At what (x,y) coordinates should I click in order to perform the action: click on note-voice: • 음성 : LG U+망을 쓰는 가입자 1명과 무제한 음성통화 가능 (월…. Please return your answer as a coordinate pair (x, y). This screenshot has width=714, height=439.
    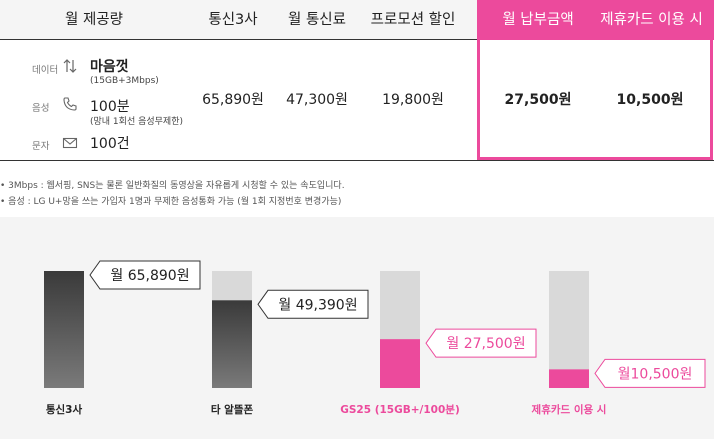
    Looking at the image, I should click on (171, 202).